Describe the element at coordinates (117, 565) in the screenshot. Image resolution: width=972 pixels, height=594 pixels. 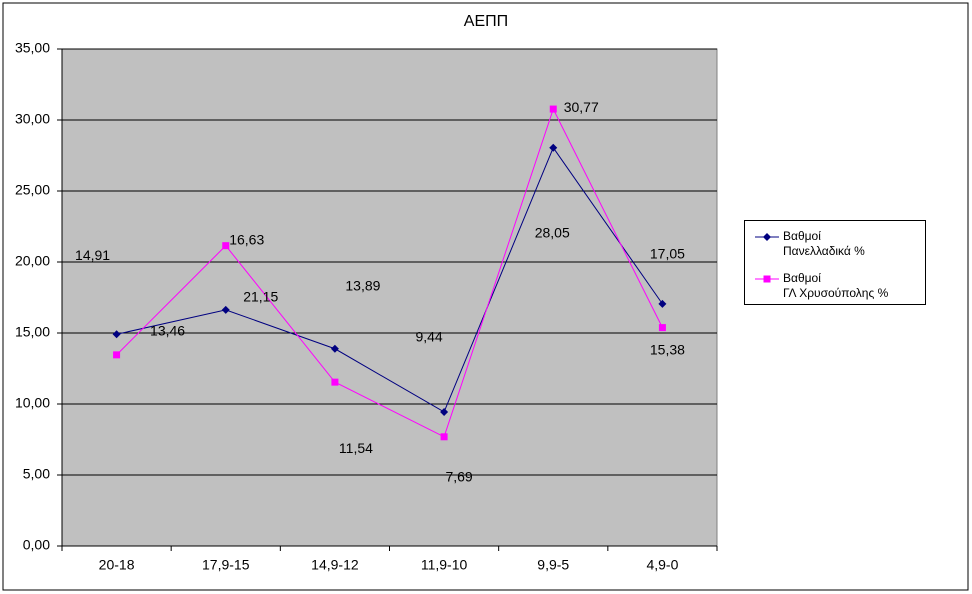
I see `x-tick-label: 20-18` at that location.